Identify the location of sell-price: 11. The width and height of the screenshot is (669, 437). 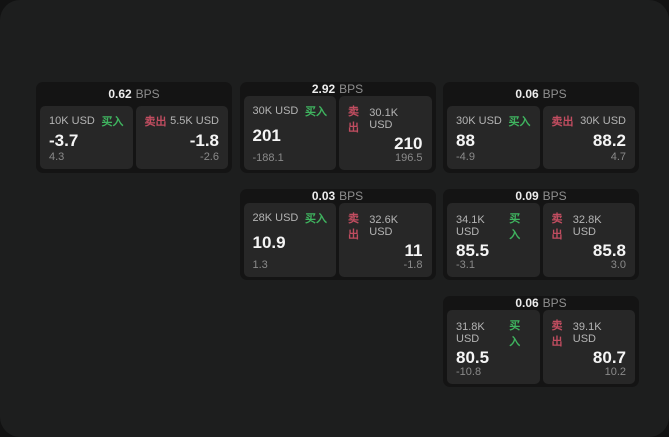
(413, 250).